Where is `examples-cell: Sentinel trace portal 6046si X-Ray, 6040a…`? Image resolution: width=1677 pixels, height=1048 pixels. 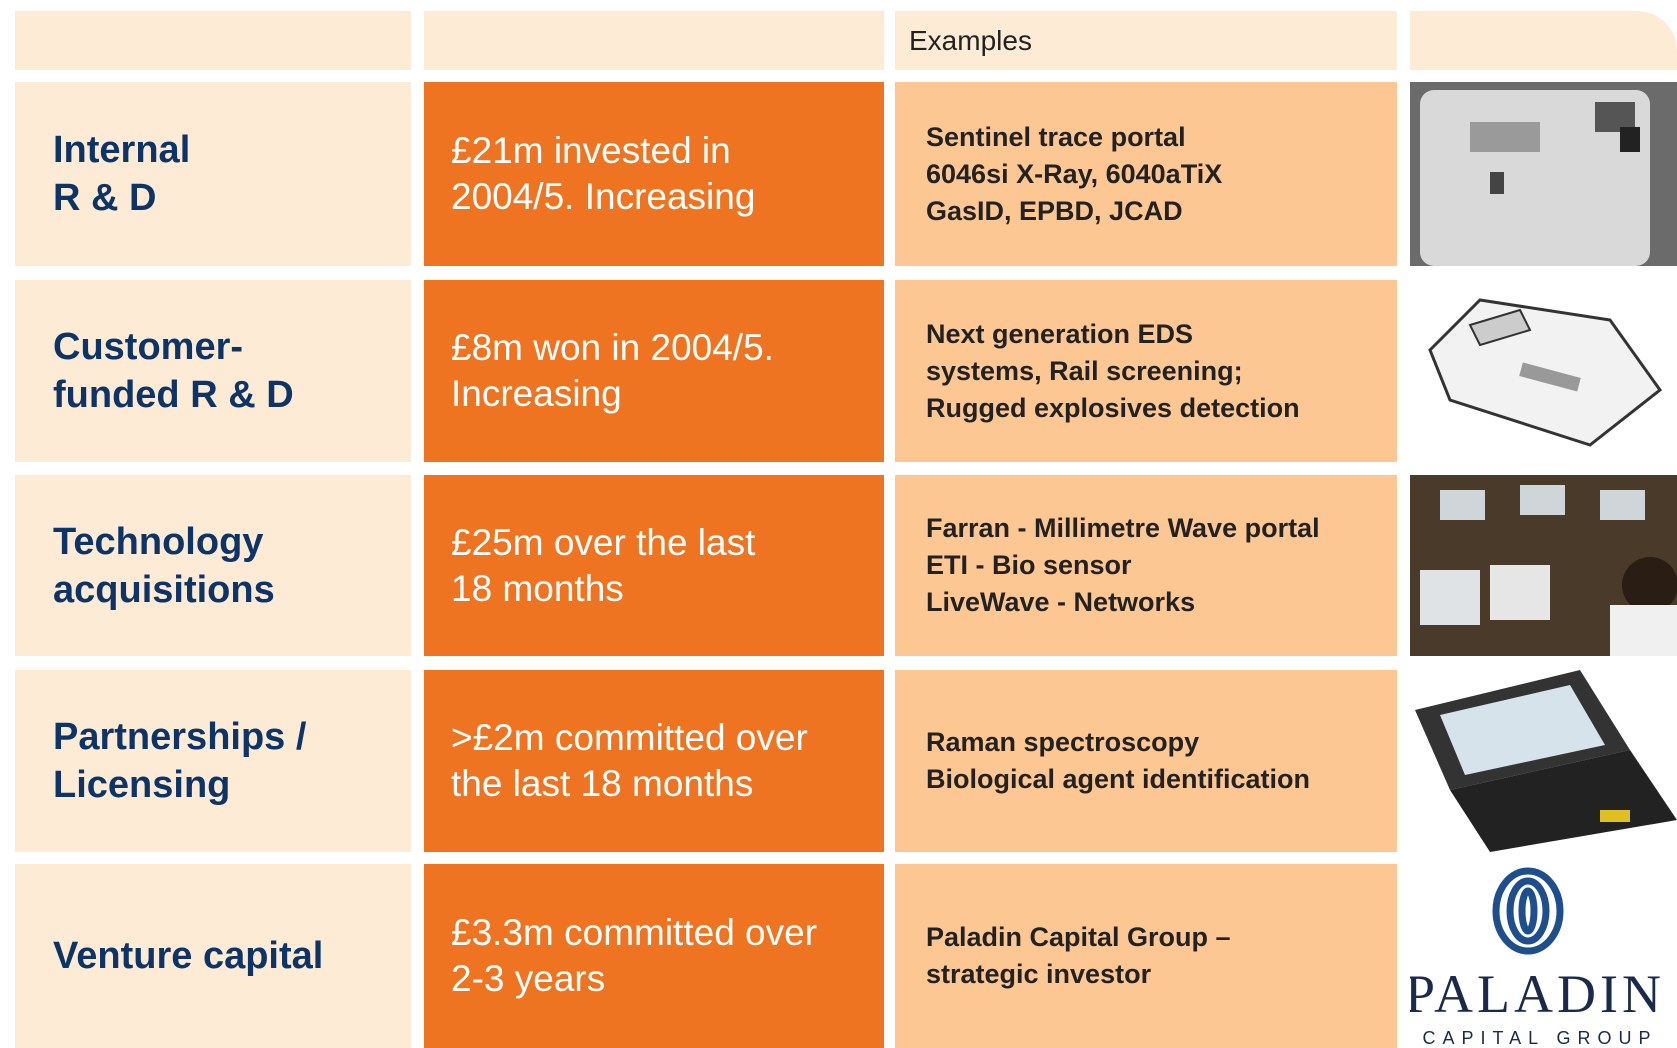 examples-cell: Sentinel trace portal 6046si X-Ray, 6040a… is located at coordinates (1146, 174).